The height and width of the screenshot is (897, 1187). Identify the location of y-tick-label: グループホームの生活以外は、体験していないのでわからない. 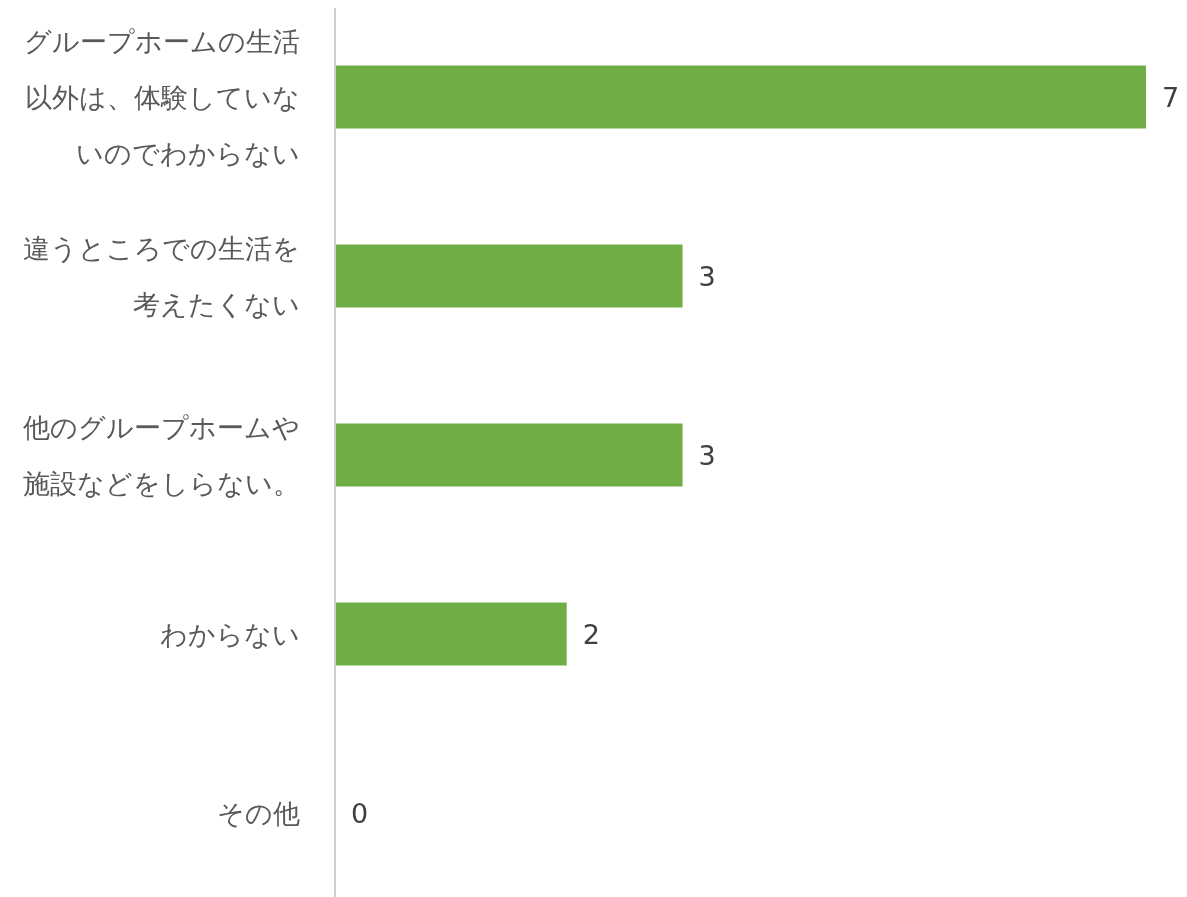
(162, 97).